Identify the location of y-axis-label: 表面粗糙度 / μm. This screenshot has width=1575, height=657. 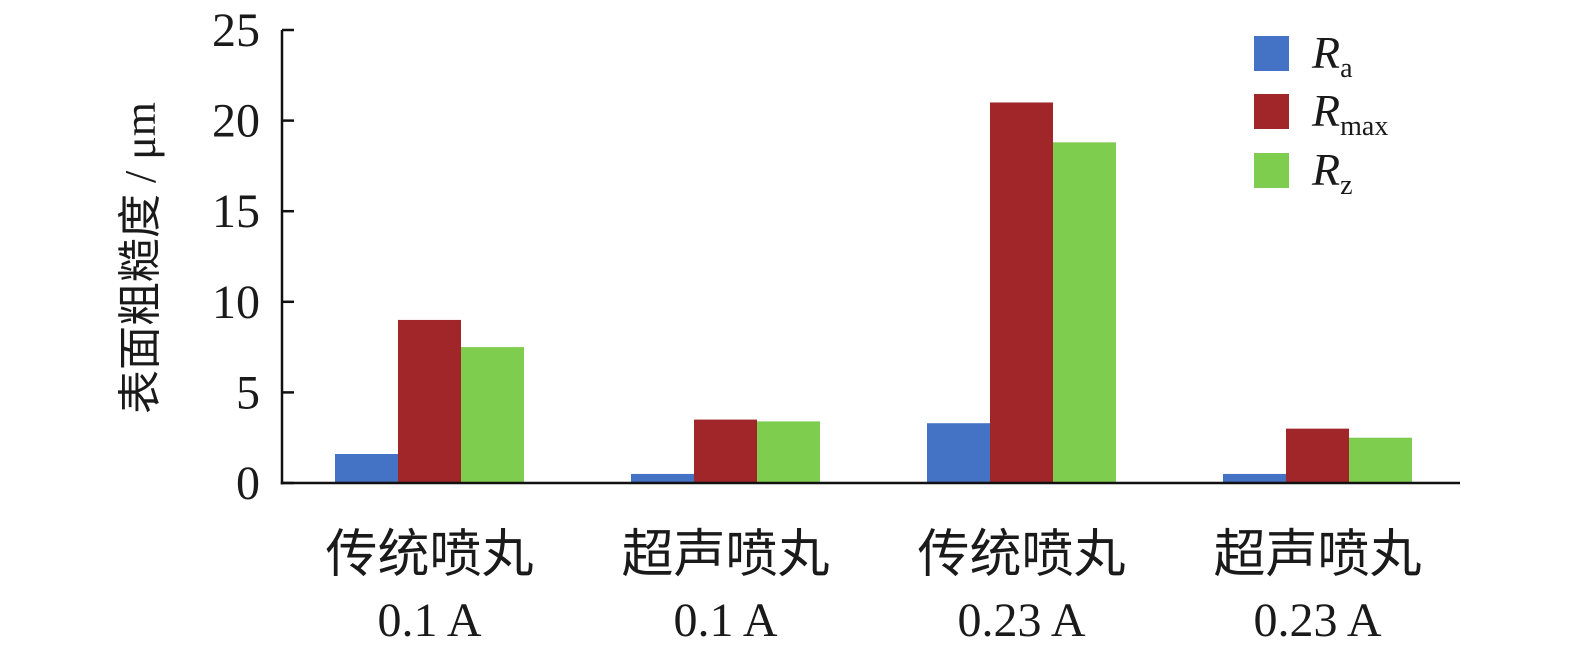
(140, 258).